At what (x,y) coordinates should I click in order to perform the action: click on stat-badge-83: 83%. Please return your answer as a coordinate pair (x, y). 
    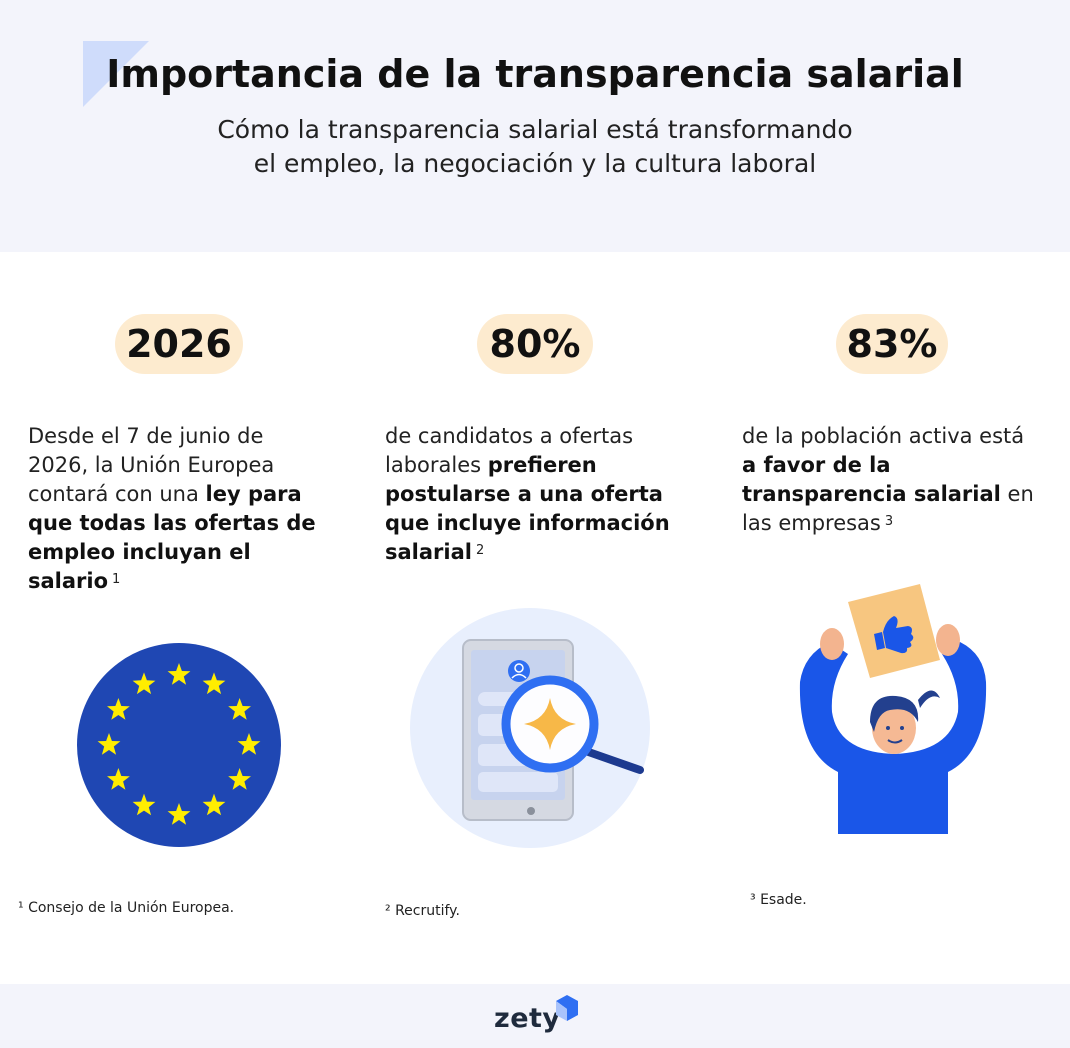
    Looking at the image, I should click on (892, 344).